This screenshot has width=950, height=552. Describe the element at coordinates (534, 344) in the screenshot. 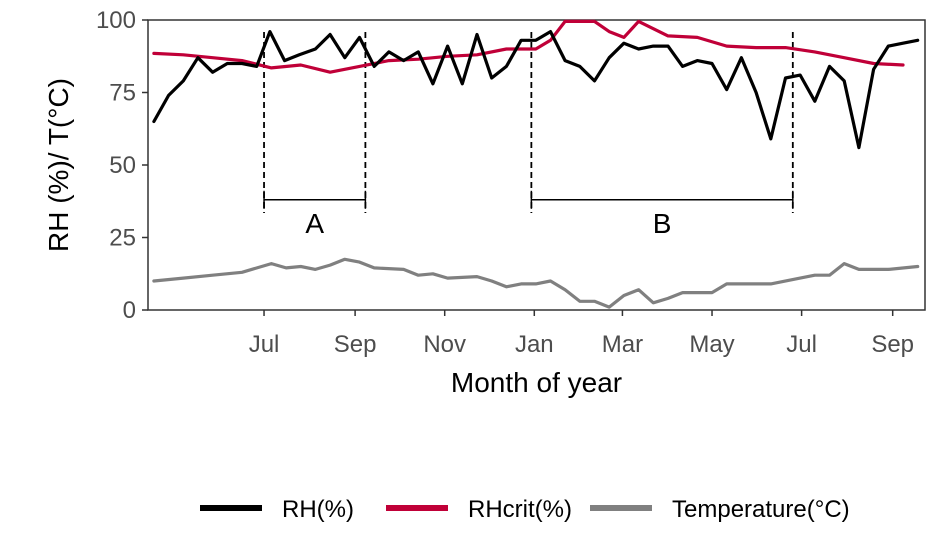

I see `x-tick-label: Jan` at that location.